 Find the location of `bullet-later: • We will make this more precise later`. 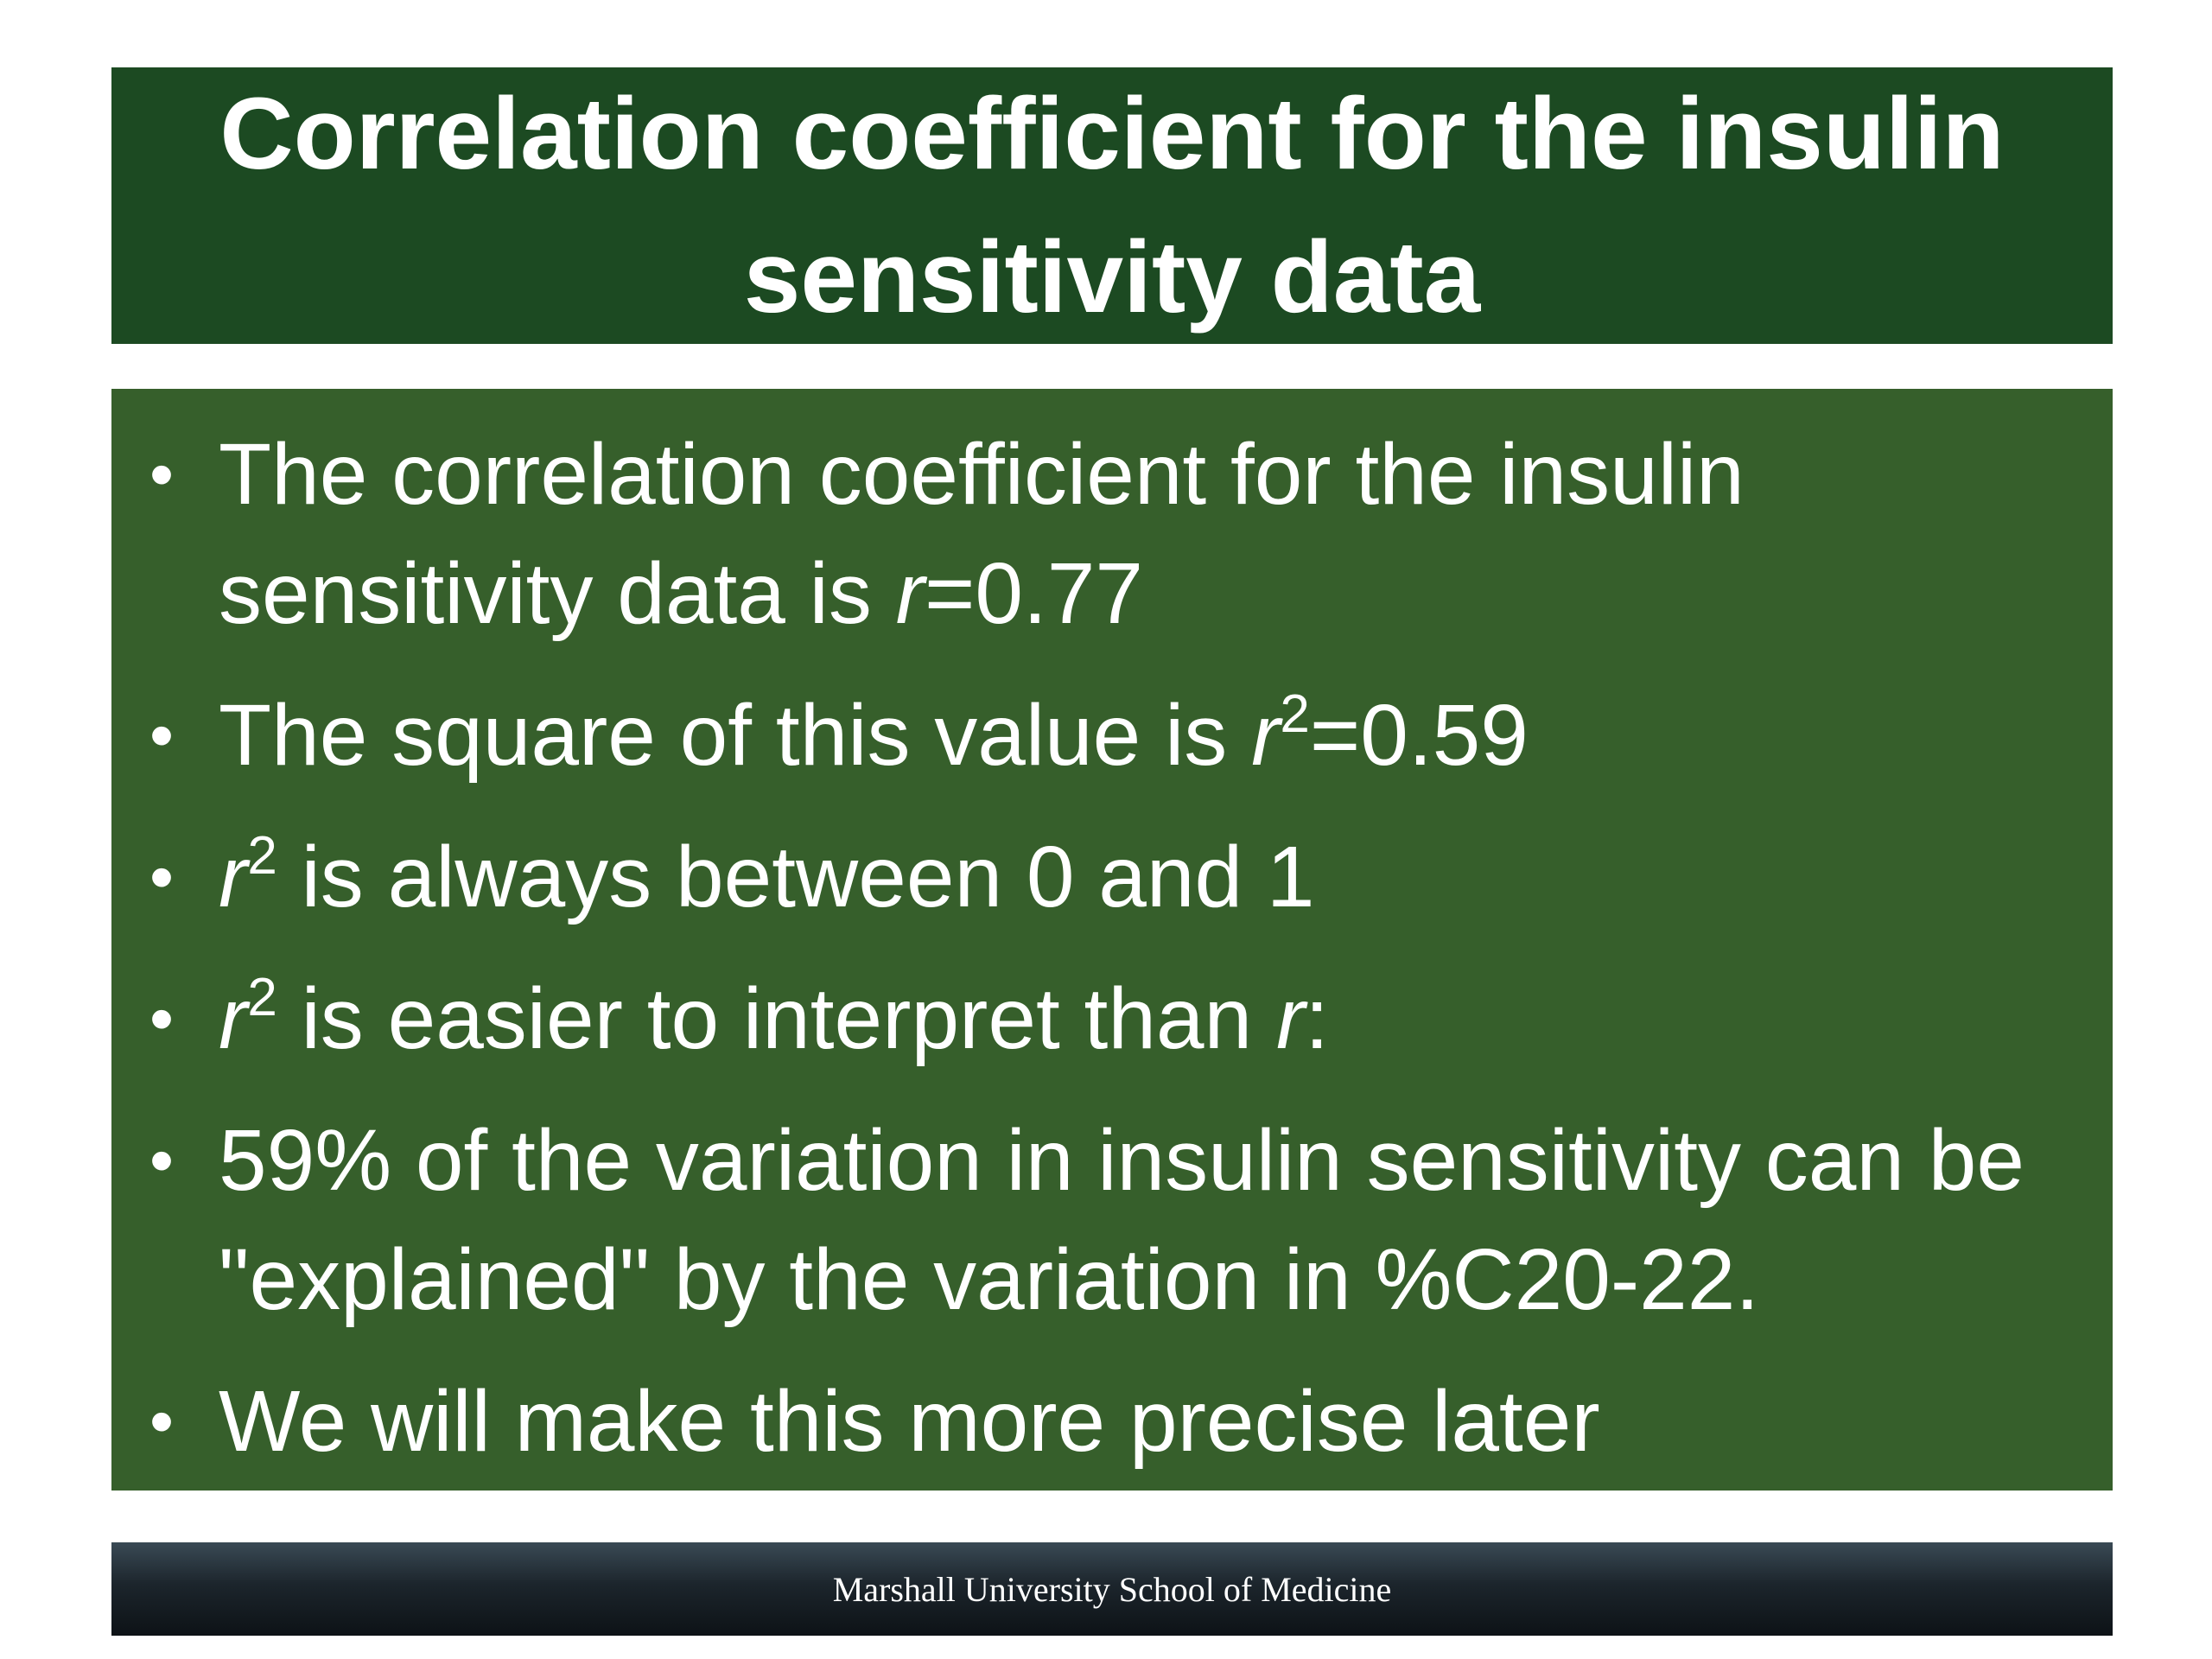

bullet-later: • We will make this more precise later is located at coordinates (1086, 1421).